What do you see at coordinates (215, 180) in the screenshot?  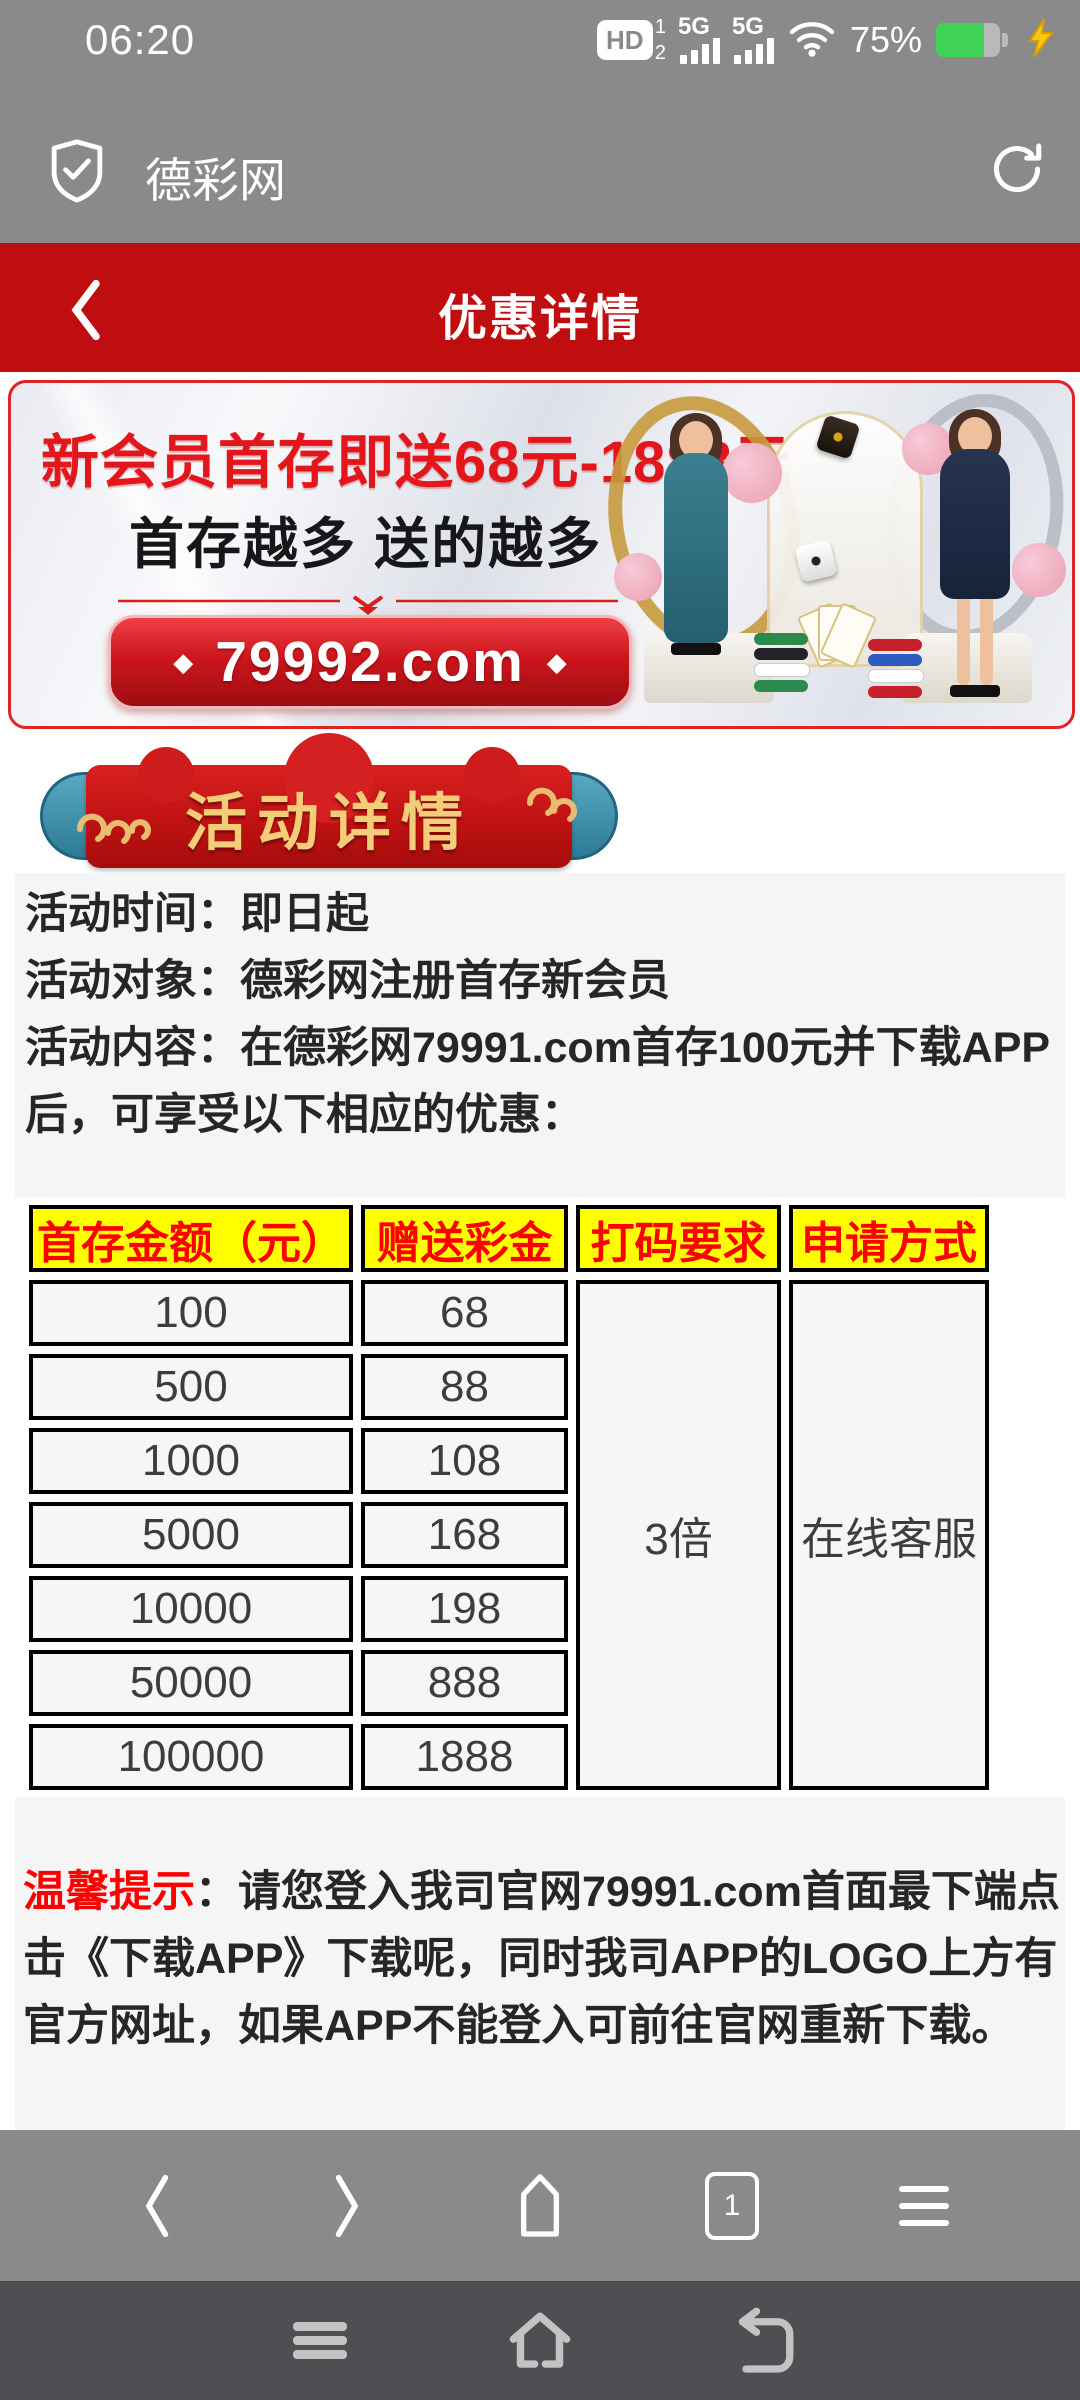 I see `page-site-title: 德彩网` at bounding box center [215, 180].